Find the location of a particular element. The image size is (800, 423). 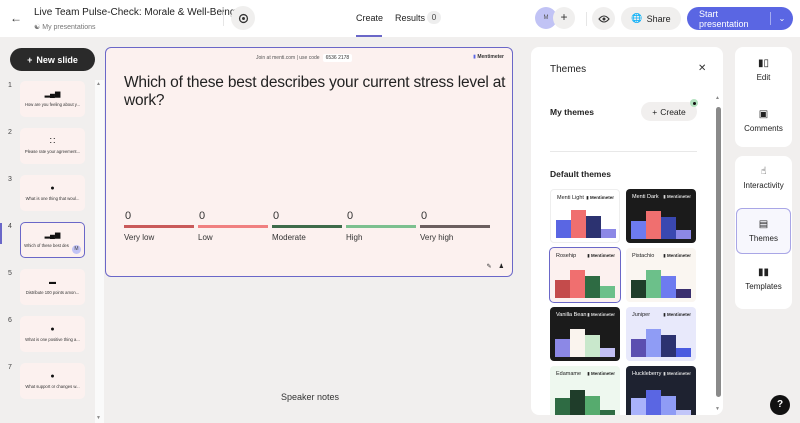

avatar: M is located at coordinates (546, 18).